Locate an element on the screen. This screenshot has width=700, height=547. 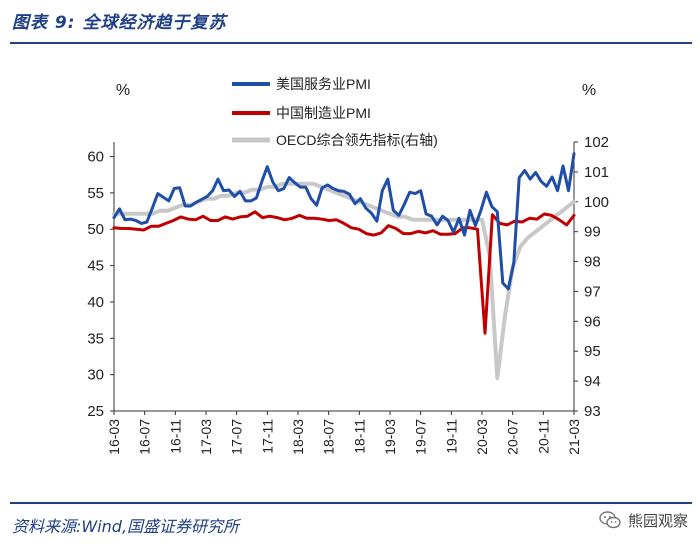
x-tick-label: 17-11 is located at coordinates (267, 436).